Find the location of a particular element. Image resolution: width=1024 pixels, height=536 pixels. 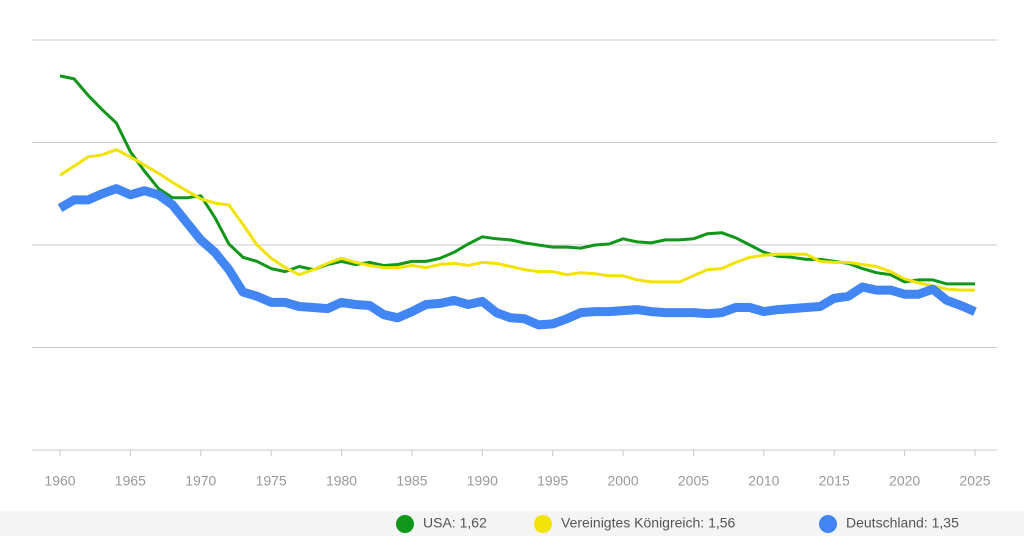

x-tick-label: 2015 is located at coordinates (834, 481).